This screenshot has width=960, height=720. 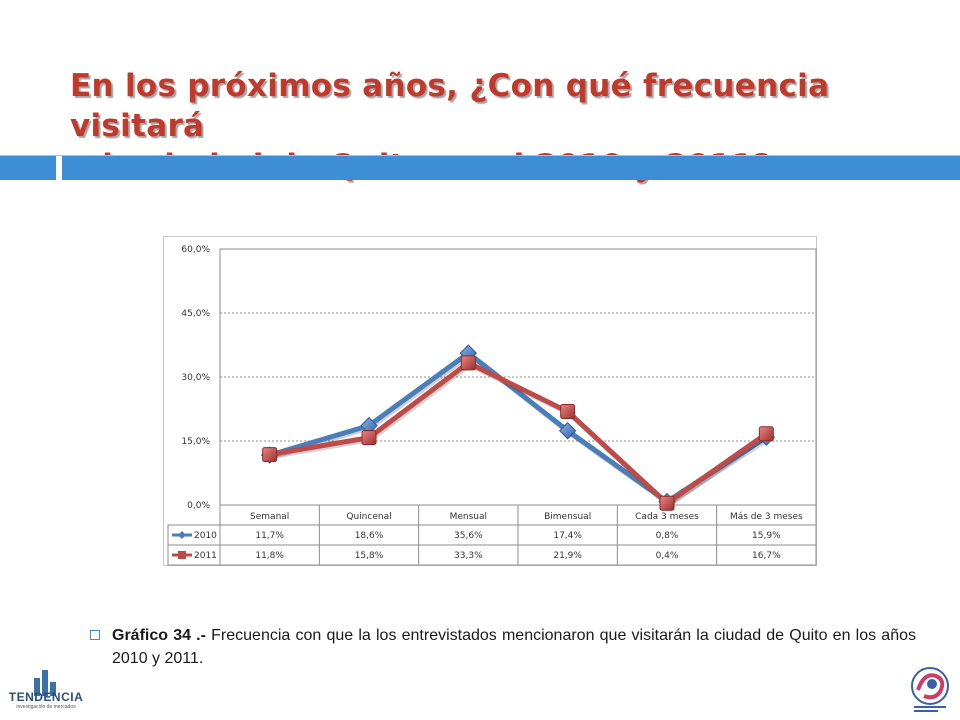 I want to click on data-label: 0,4%, so click(x=667, y=556).